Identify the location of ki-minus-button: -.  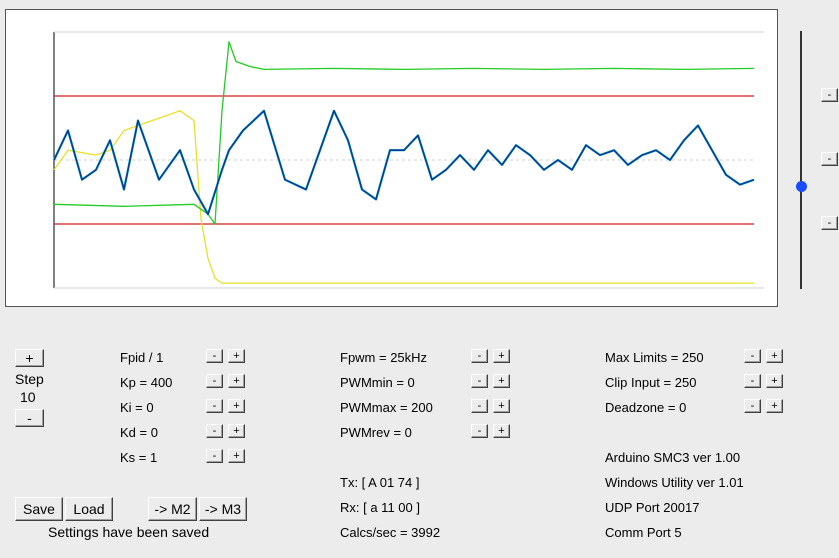
(214, 406).